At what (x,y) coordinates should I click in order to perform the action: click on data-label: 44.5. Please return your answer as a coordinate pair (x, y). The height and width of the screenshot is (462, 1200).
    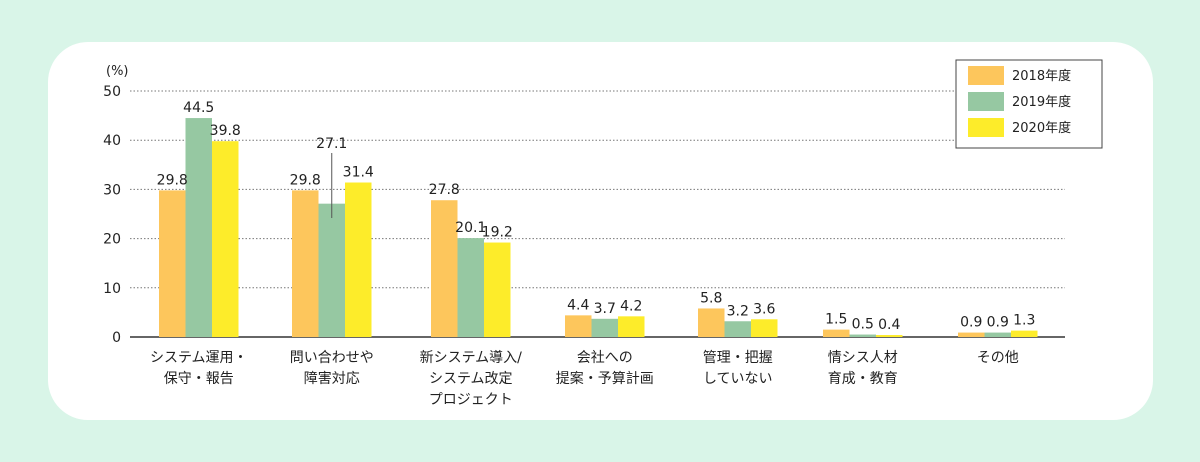
    Looking at the image, I should click on (198, 108).